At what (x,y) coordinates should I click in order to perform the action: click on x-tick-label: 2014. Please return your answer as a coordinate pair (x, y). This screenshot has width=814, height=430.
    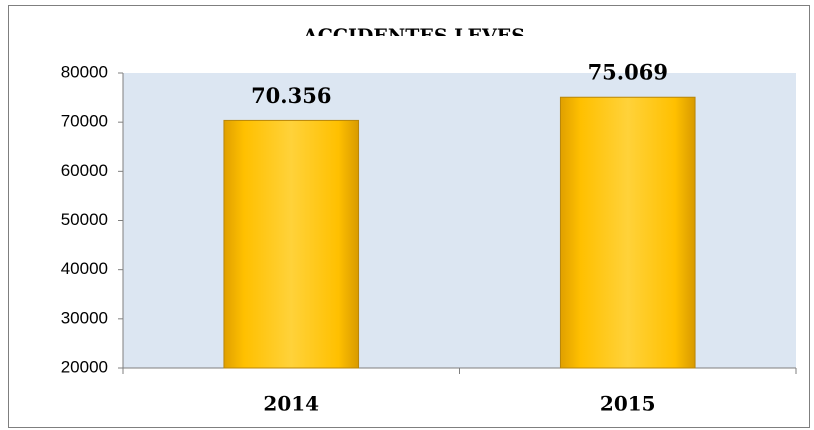
    Looking at the image, I should click on (291, 404).